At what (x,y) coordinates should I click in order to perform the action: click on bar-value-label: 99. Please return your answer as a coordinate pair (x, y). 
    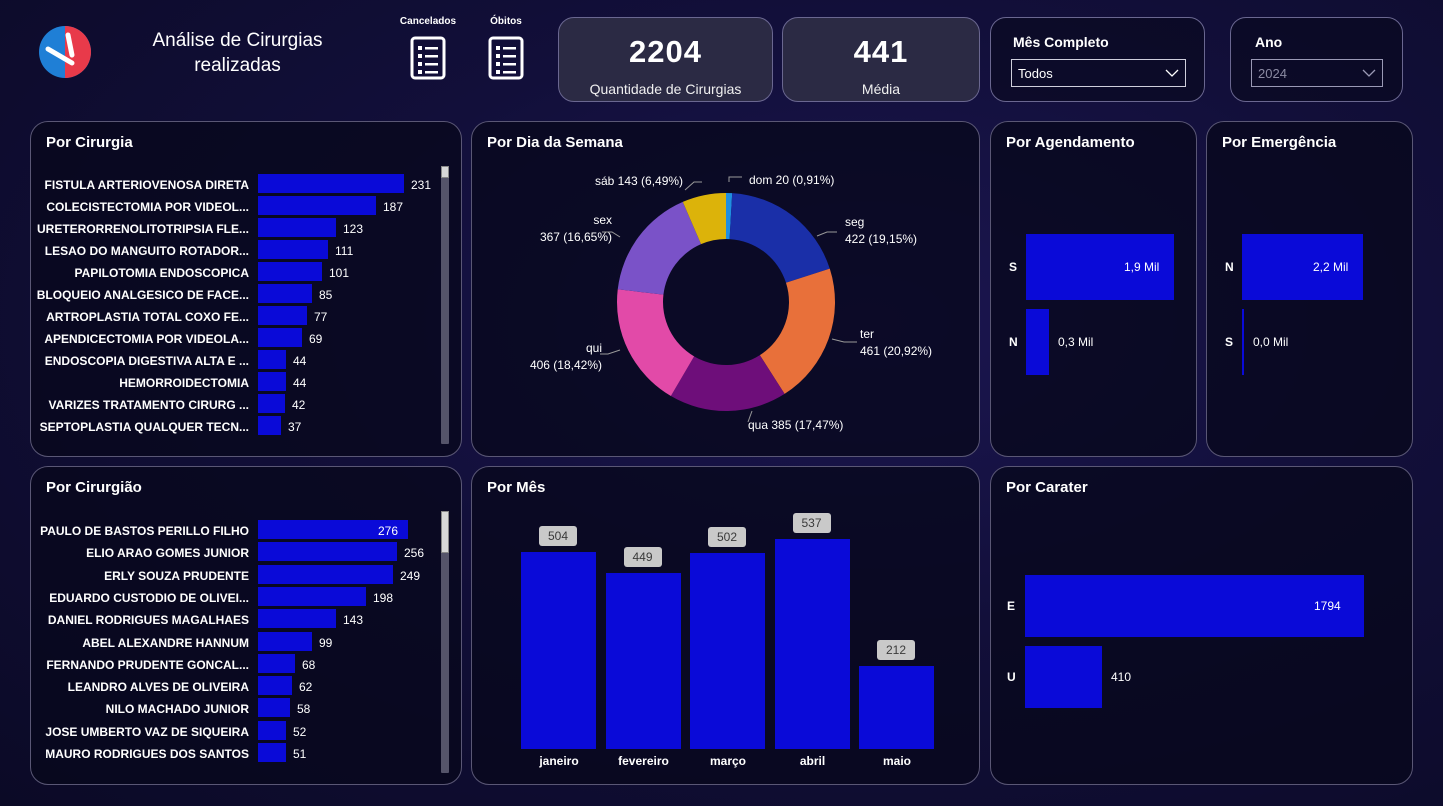
    Looking at the image, I should click on (326, 642).